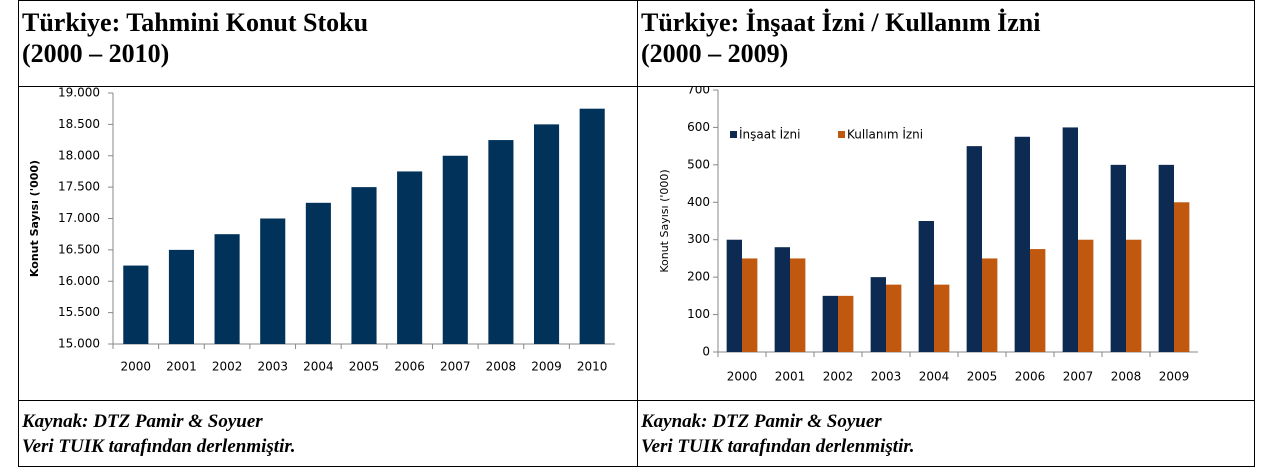 The width and height of the screenshot is (1270, 468). I want to click on y-tick-label: 16.500, so click(79, 249).